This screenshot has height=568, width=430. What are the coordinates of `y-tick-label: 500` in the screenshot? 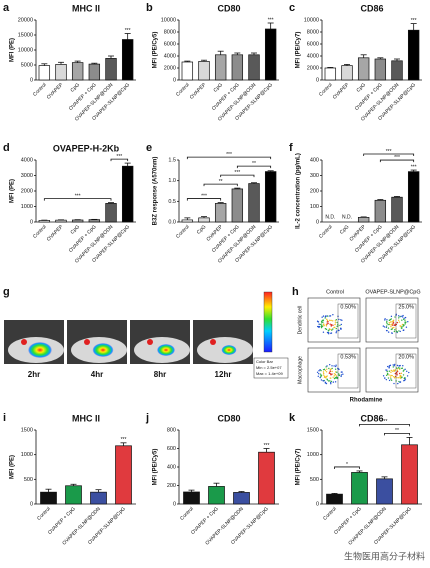 It's located at (314, 480).